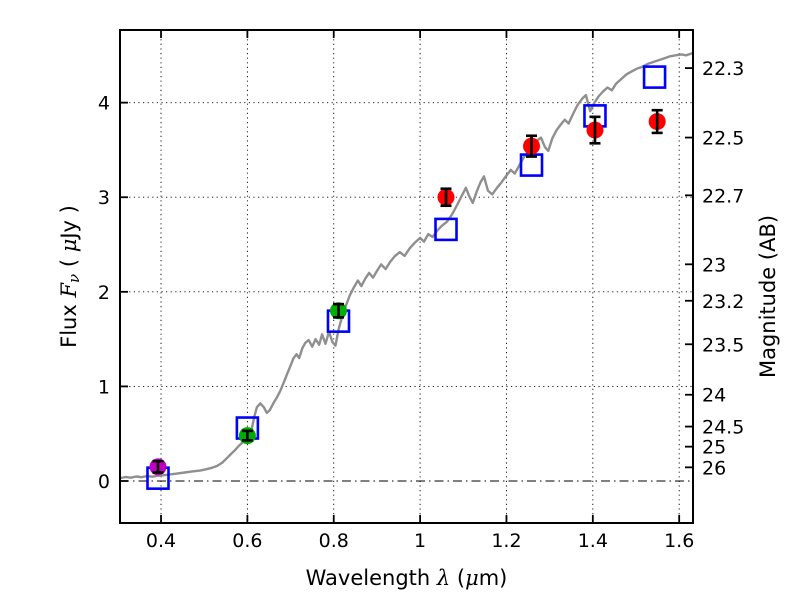  I want to click on x-tick-label: 0.8, so click(334, 541).